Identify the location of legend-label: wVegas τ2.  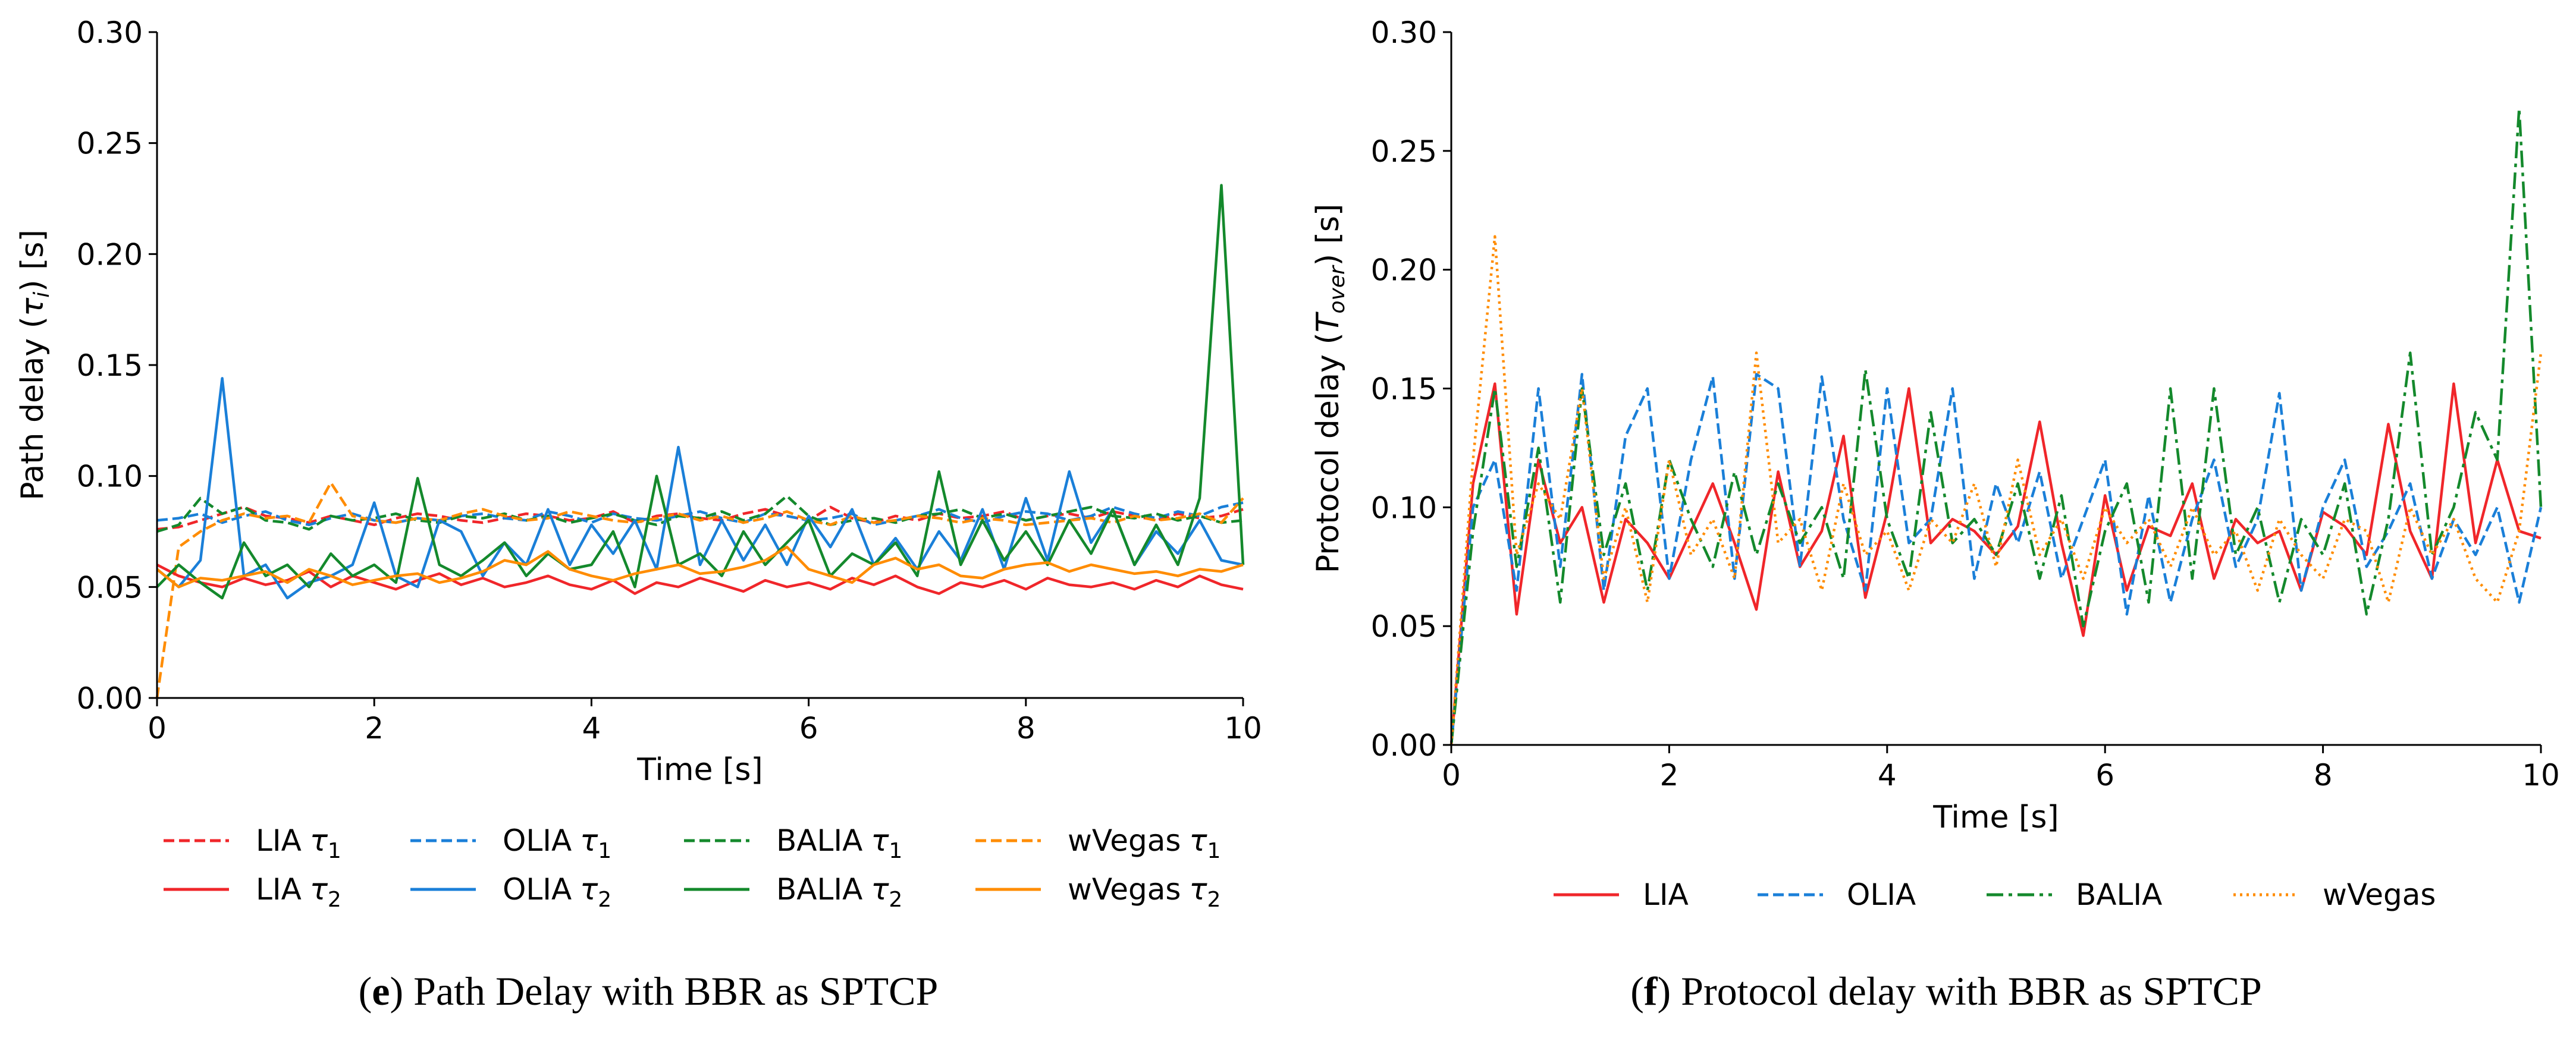
(1144, 892).